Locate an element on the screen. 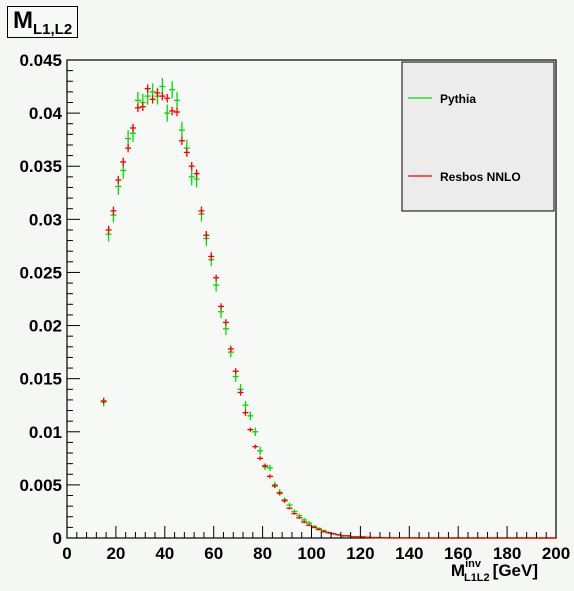 Image resolution: width=574 pixels, height=591 pixels. x-tick-label: 160 is located at coordinates (458, 553).